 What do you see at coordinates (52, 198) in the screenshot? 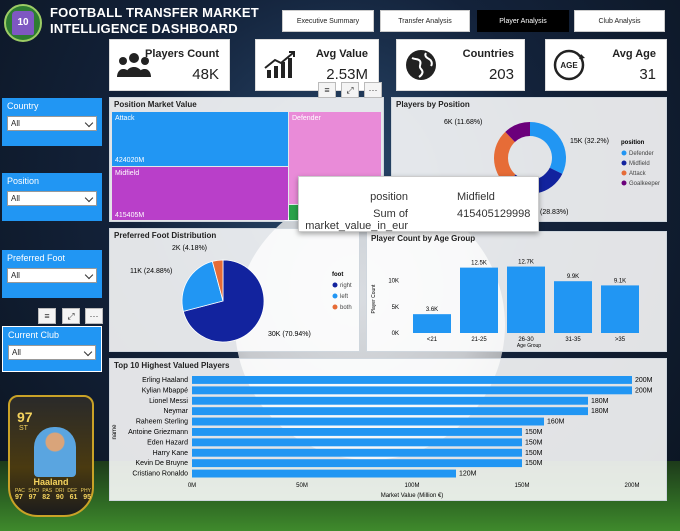
I see `position-dropdown: All` at bounding box center [52, 198].